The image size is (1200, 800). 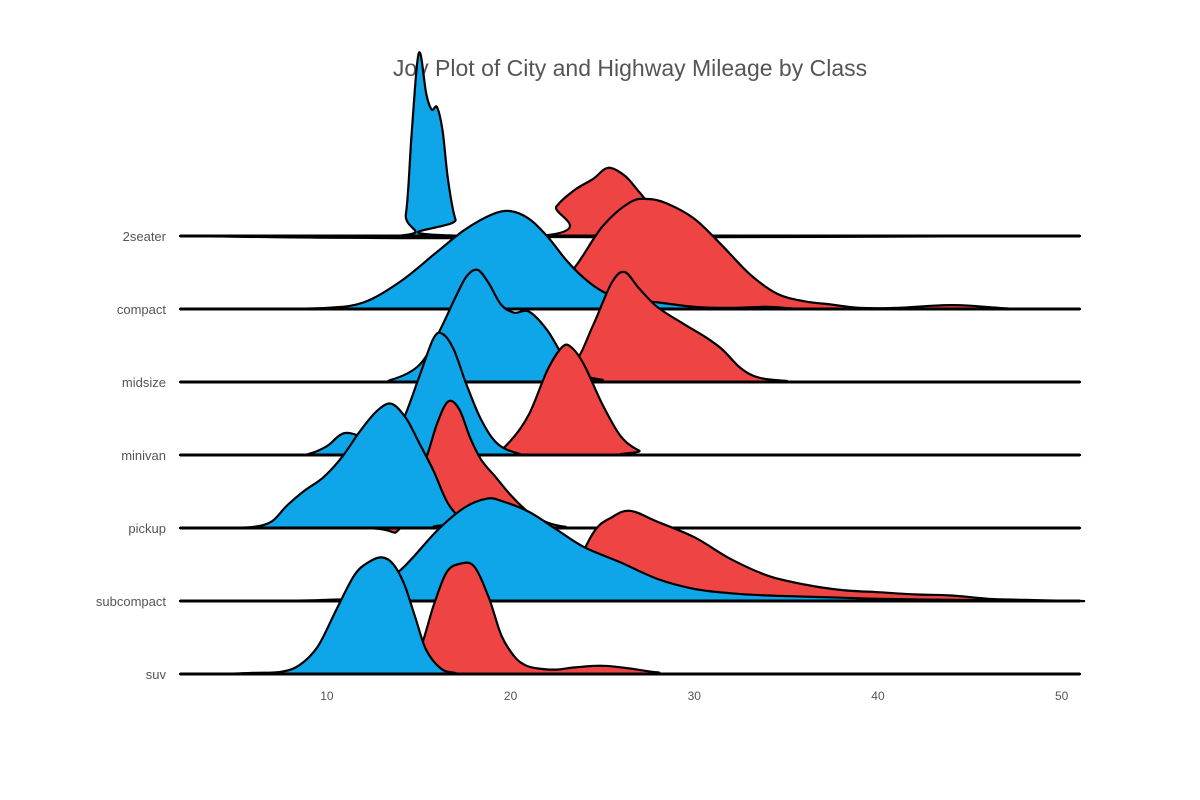 I want to click on category-label: suv, so click(x=156, y=674).